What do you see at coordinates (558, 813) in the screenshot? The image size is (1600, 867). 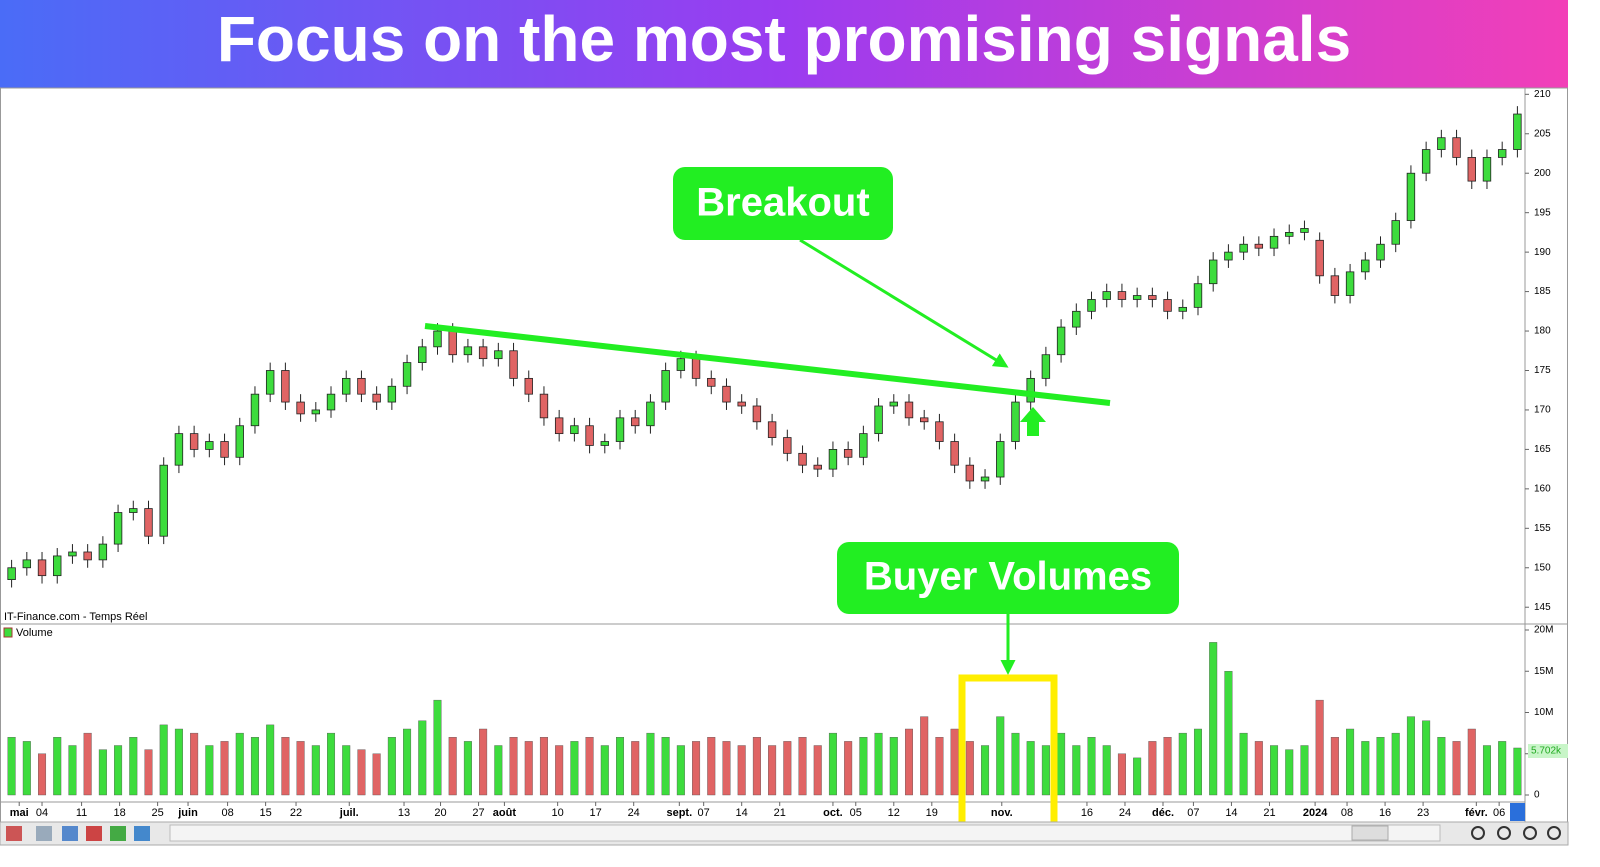 I see `x-tick-label: 10` at bounding box center [558, 813].